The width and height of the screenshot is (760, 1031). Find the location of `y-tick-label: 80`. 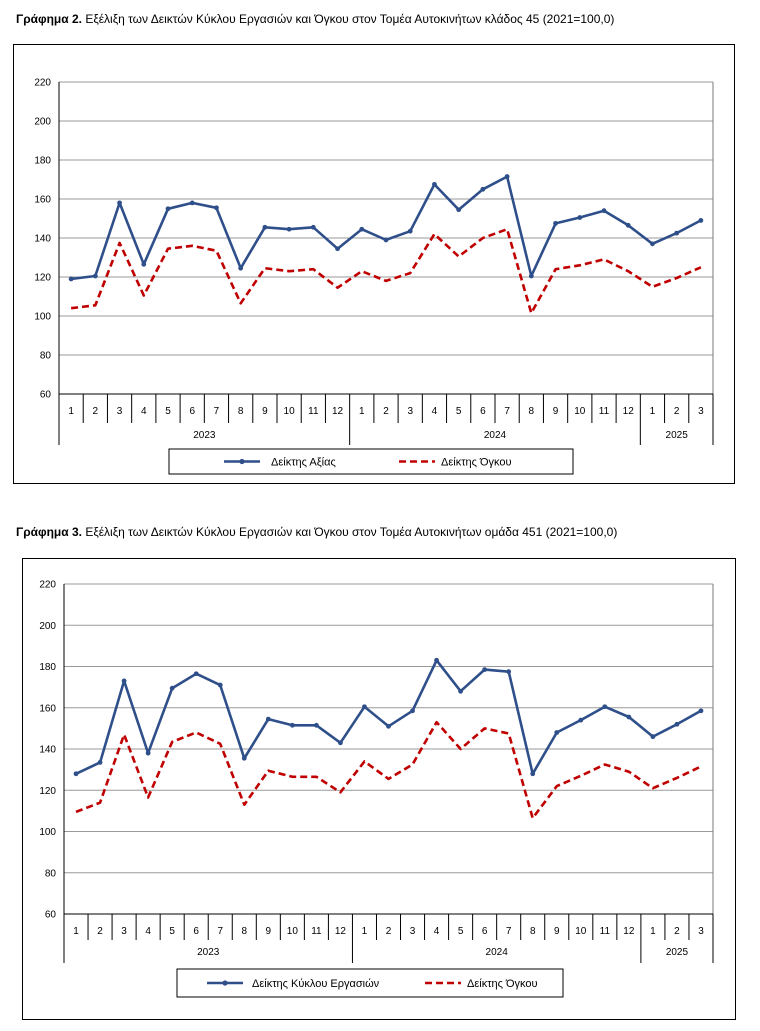

y-tick-label: 80 is located at coordinates (51, 873).